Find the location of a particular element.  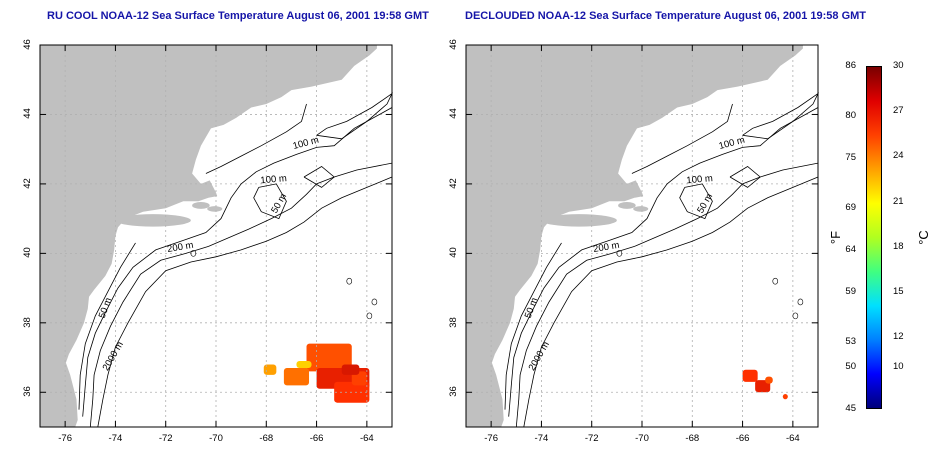

colorbar-c-tick: 27 is located at coordinates (898, 111).